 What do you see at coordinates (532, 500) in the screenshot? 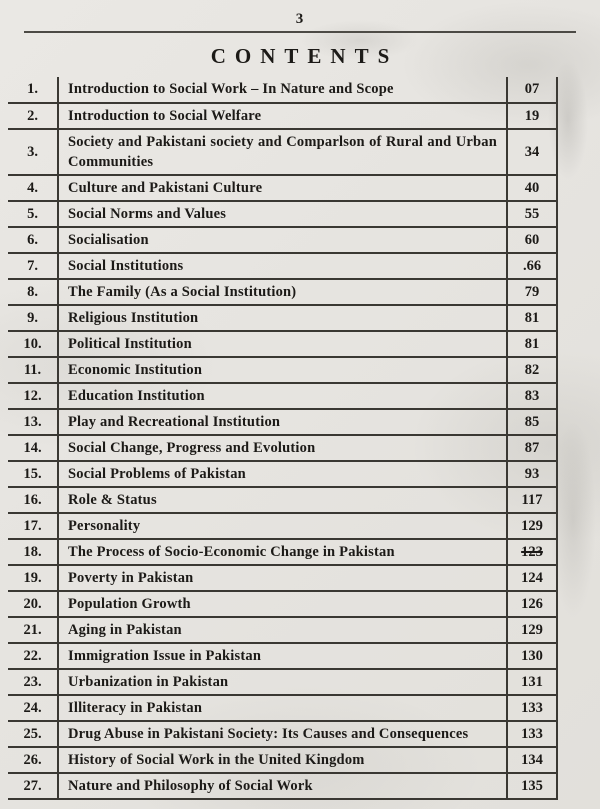
I see `page-ref: 117` at bounding box center [532, 500].